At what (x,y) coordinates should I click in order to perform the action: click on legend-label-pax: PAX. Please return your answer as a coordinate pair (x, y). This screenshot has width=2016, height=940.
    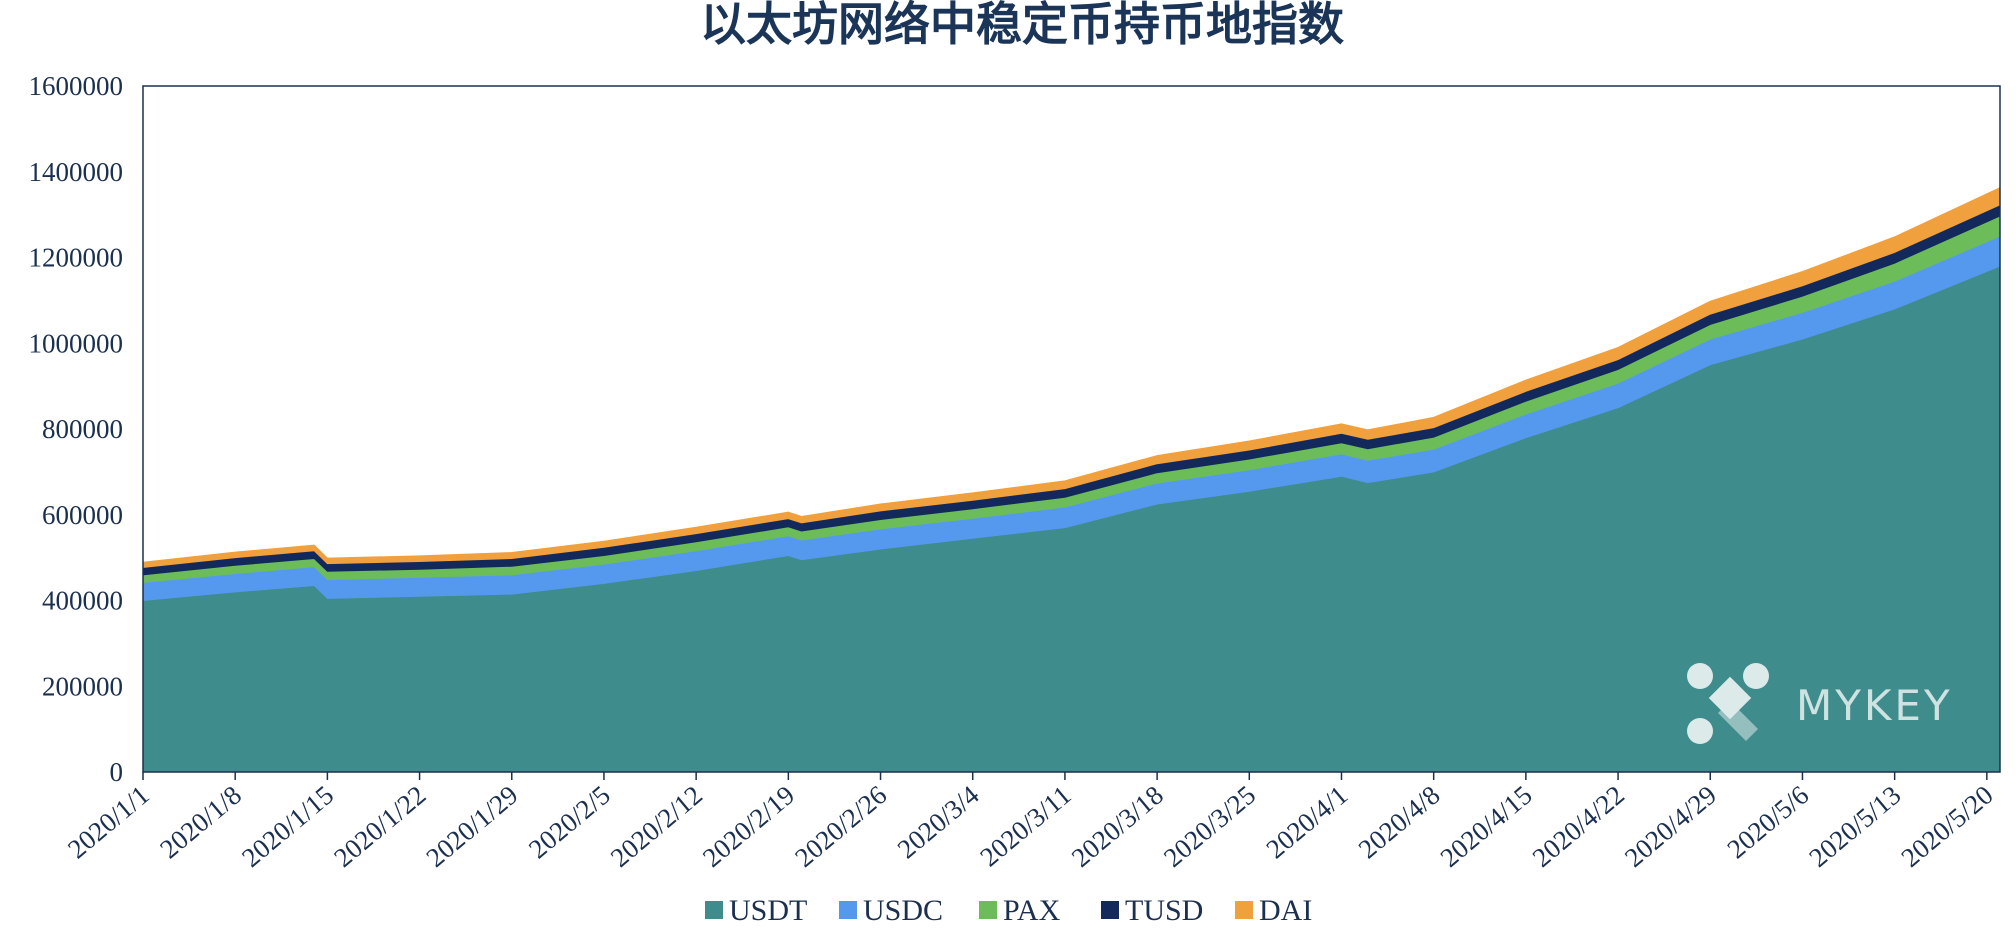
    Looking at the image, I should click on (1032, 910).